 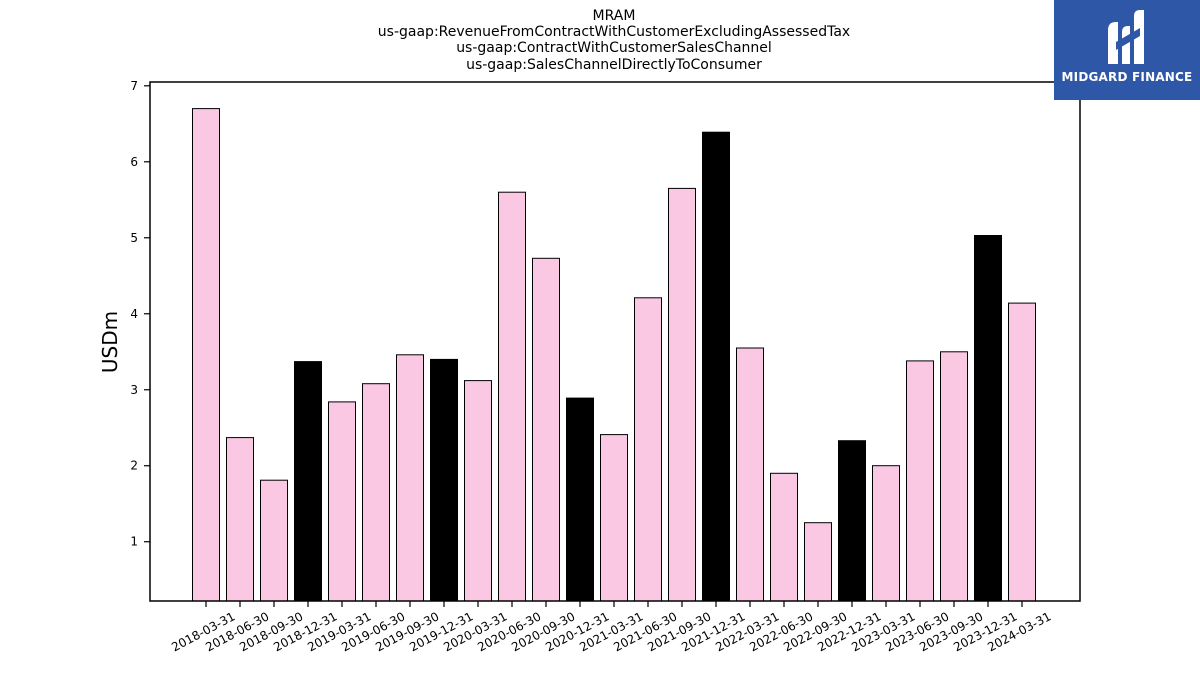 What do you see at coordinates (134, 314) in the screenshot?
I see `y-tick-label: 4` at bounding box center [134, 314].